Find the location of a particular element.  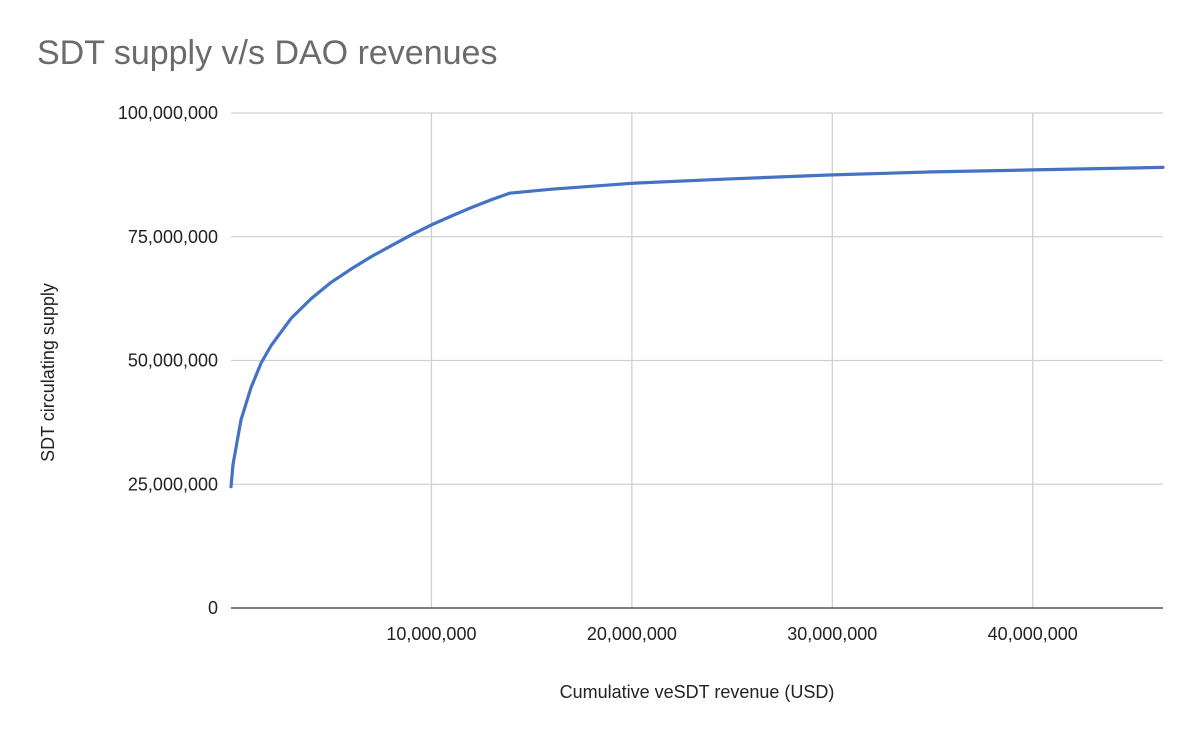

y-tick-label: 25,000,000 is located at coordinates (173, 484).